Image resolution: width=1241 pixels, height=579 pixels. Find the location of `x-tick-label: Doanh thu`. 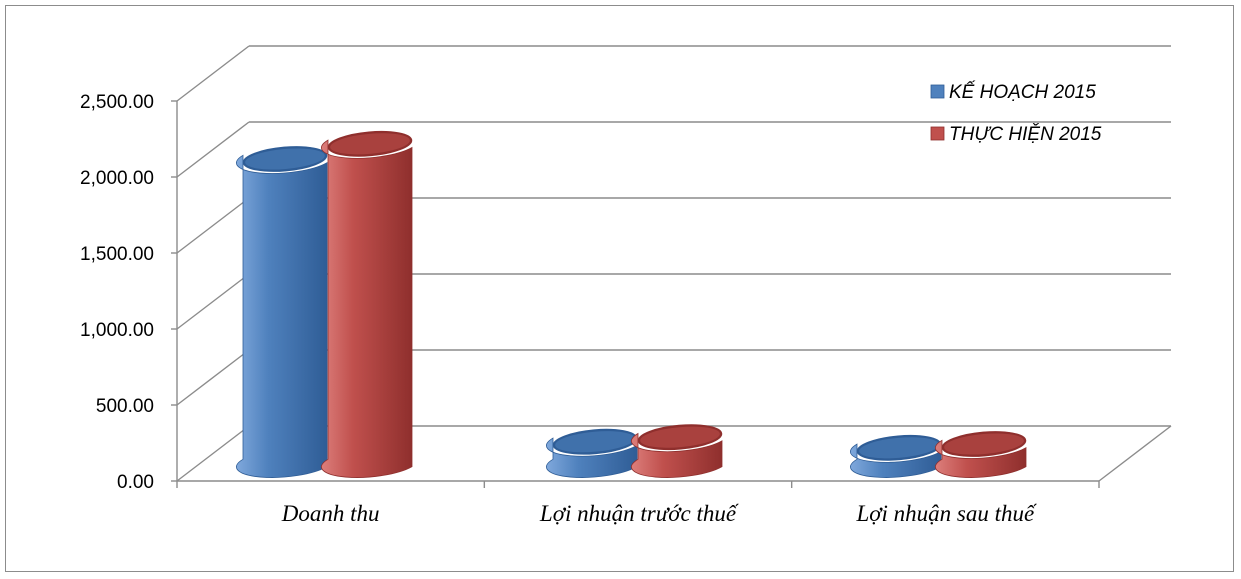

x-tick-label: Doanh thu is located at coordinates (330, 513).